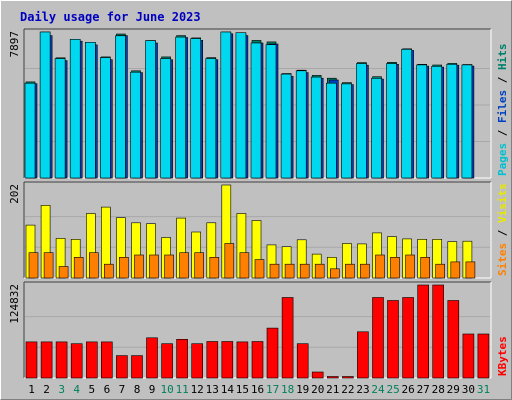 This screenshot has width=512, height=400. What do you see at coordinates (242, 389) in the screenshot?
I see `x-tick-label: 15` at bounding box center [242, 389].